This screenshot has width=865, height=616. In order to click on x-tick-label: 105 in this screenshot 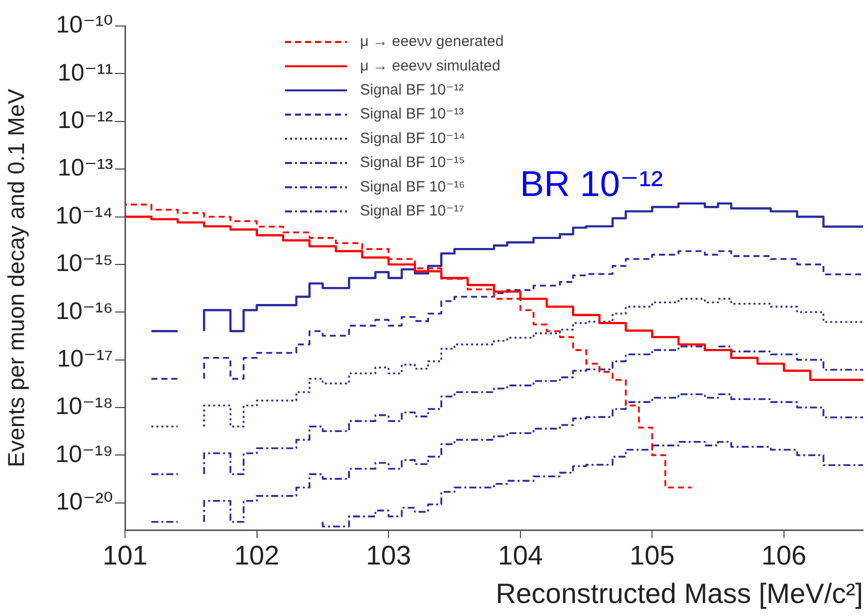, I will do `click(652, 555)`.